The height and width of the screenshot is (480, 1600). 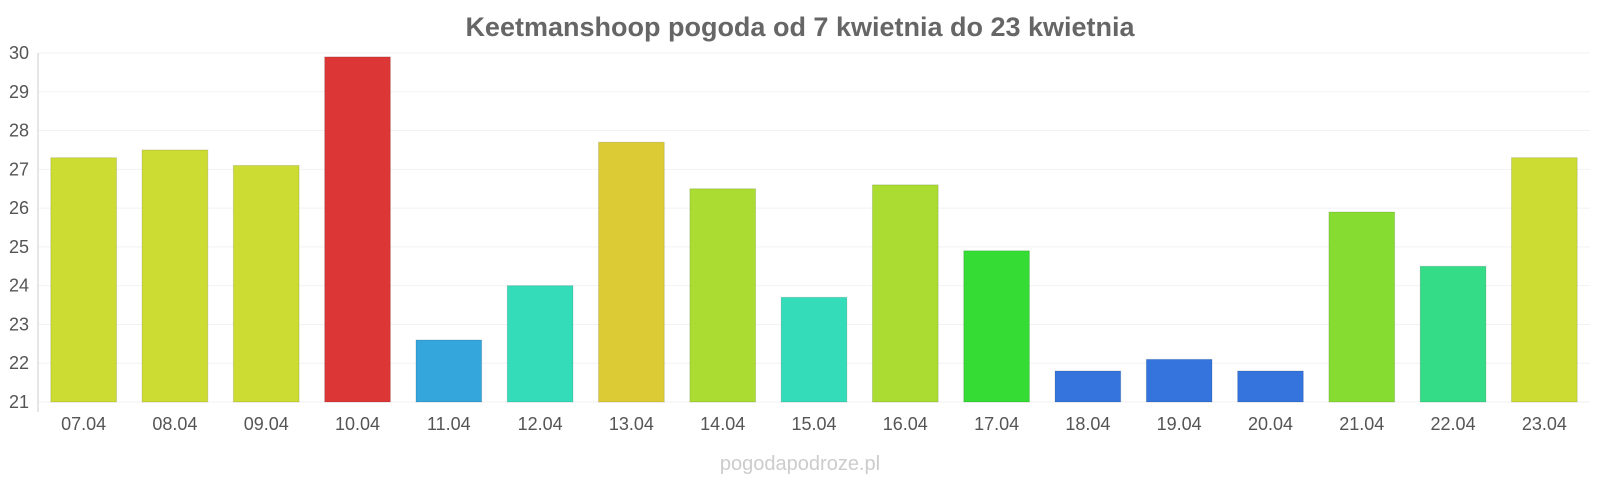 What do you see at coordinates (1362, 307) in the screenshot?
I see `bar-21.04` at bounding box center [1362, 307].